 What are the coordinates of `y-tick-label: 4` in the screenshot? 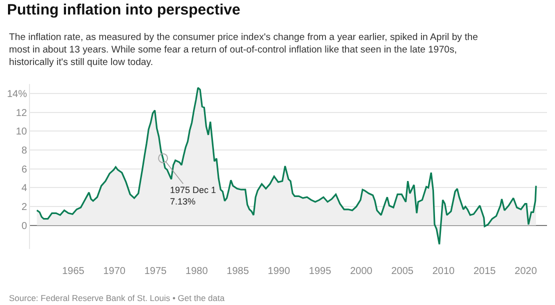 It's located at (24, 188).